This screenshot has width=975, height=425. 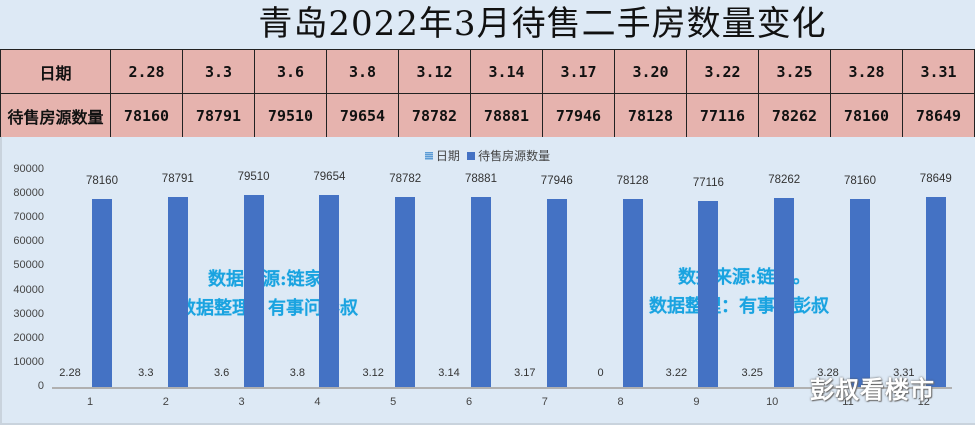 What do you see at coordinates (28, 337) in the screenshot?
I see `y-tick-label: 20000` at bounding box center [28, 337].